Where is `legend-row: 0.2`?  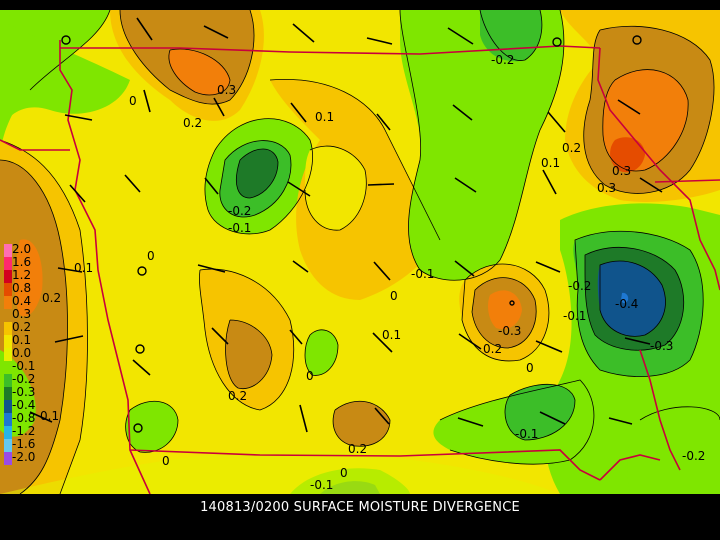
legend-row: 0.2 is located at coordinates (30, 327).